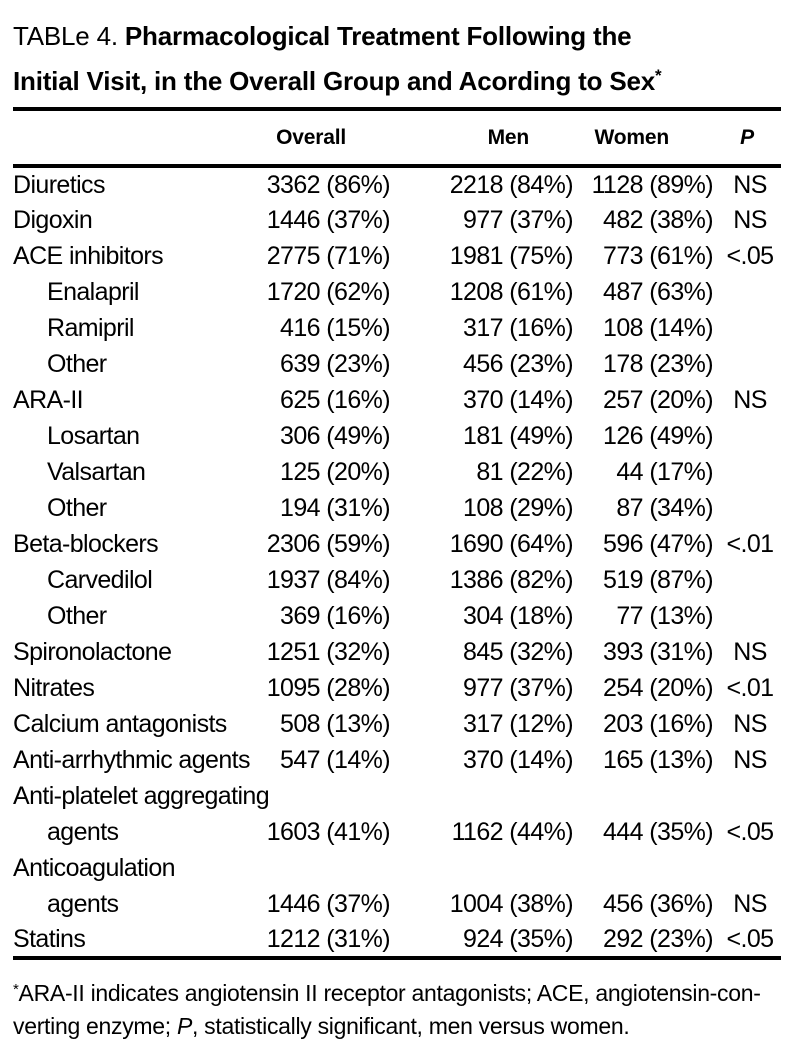  I want to click on cell-women: 44 (17%), so click(664, 471).